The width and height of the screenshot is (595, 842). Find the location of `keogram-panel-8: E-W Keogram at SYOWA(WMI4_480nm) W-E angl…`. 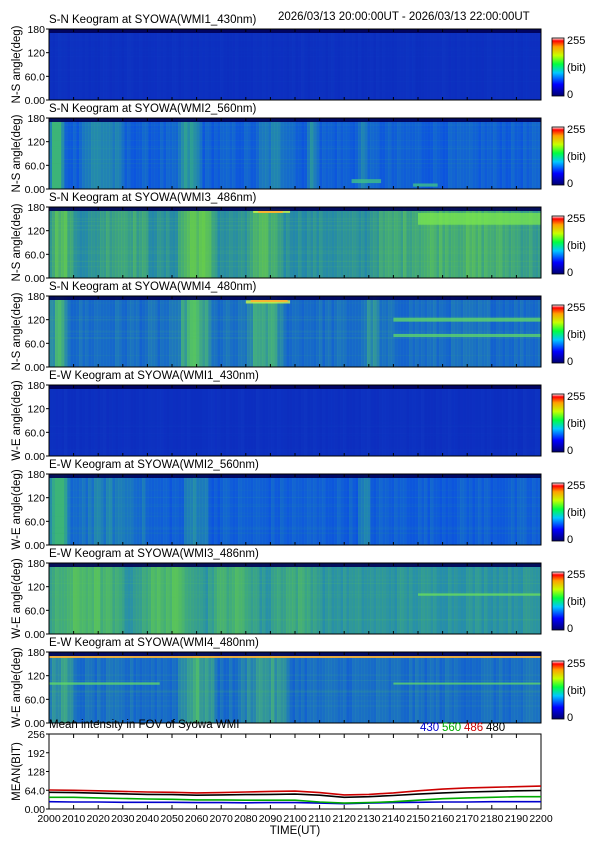

keogram-panel-8: E-W Keogram at SYOWA(WMI4_480nm) W-E angl… is located at coordinates (298, 683).